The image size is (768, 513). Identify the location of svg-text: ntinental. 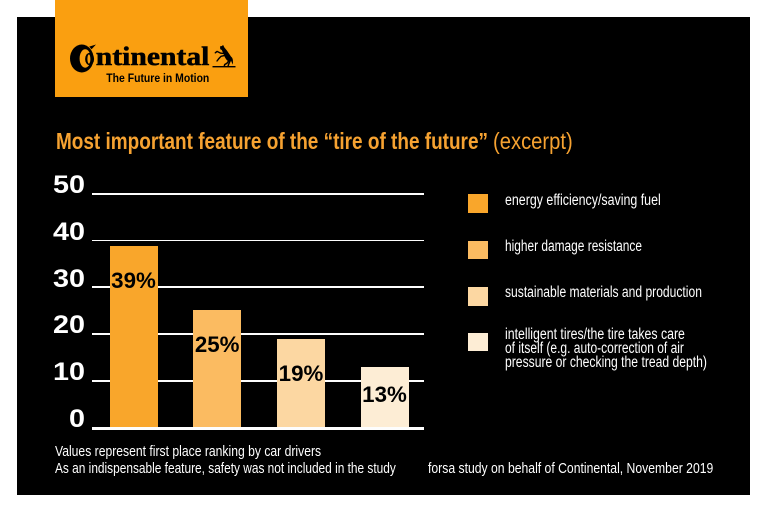
(153, 56).